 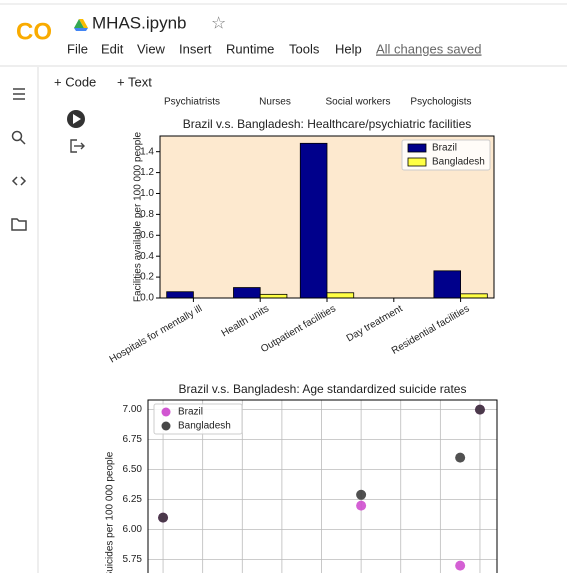 What do you see at coordinates (147, 151) in the screenshot?
I see `y-tick-label: 1.4` at bounding box center [147, 151].